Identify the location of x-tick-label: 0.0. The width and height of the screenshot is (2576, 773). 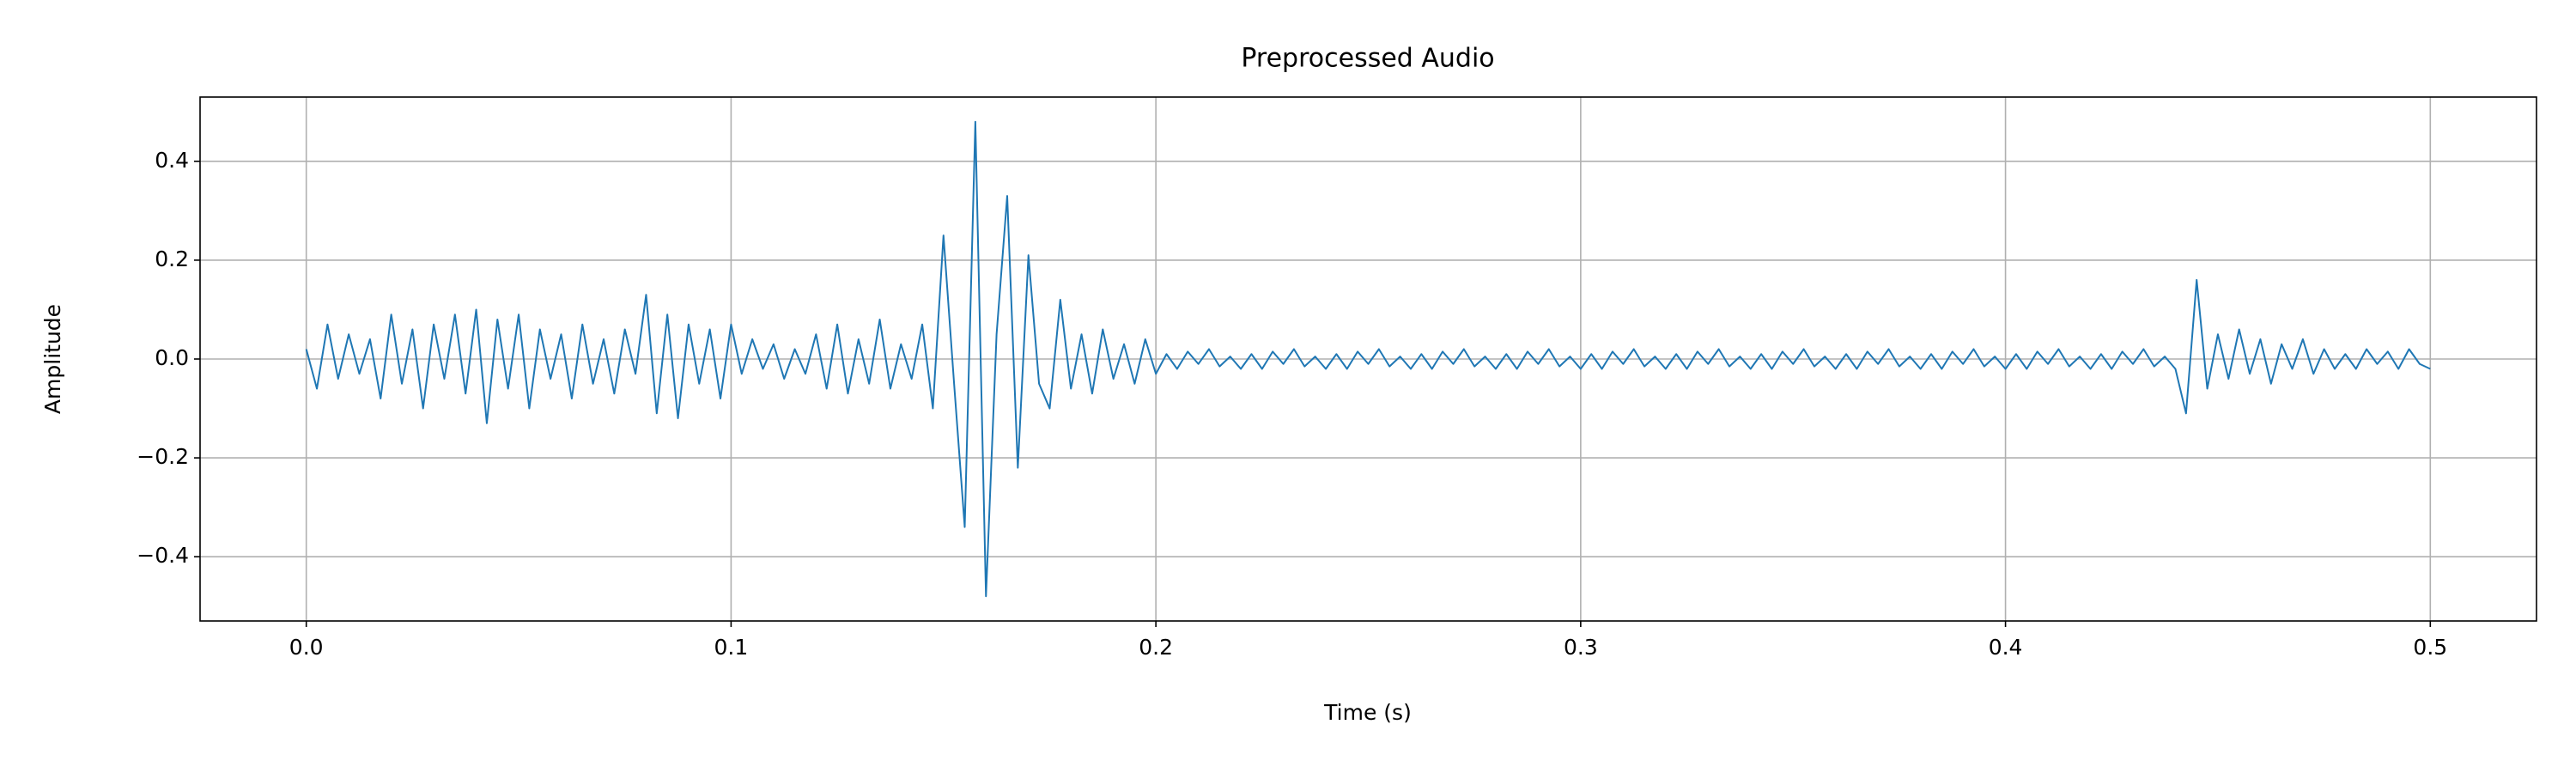
(306, 647).